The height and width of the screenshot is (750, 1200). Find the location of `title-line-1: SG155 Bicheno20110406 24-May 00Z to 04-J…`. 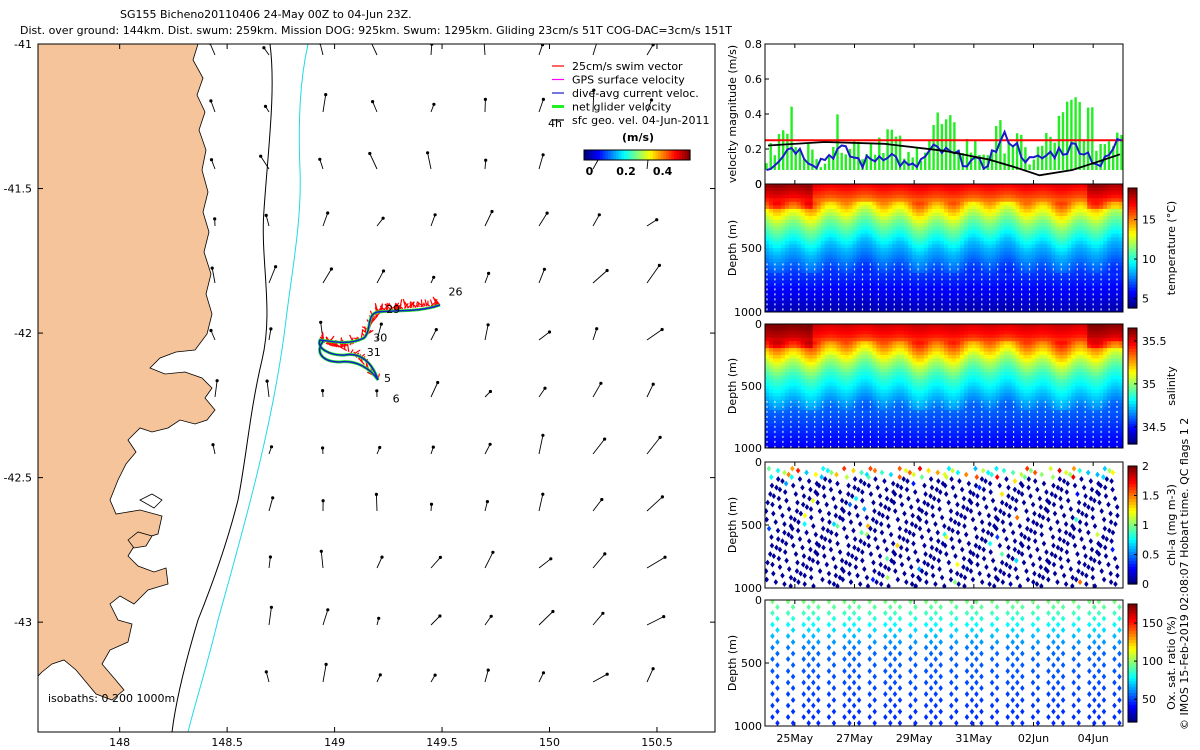

title-line-1: SG155 Bicheno20110406 24-May 00Z to 04-J… is located at coordinates (266, 14).